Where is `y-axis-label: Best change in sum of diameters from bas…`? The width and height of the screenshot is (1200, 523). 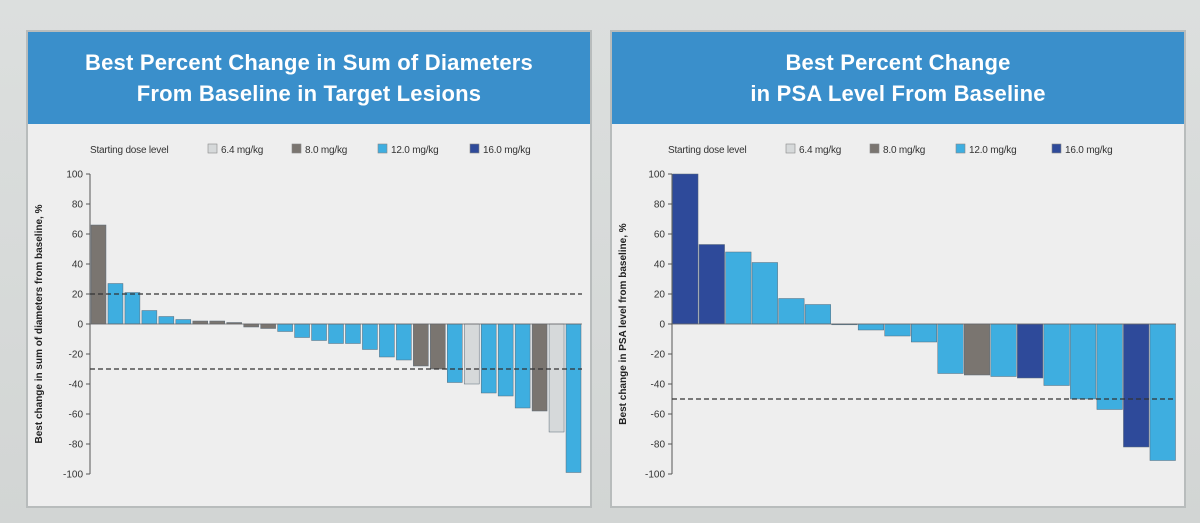
y-axis-label: Best change in sum of diameters from bas… is located at coordinates (39, 323).